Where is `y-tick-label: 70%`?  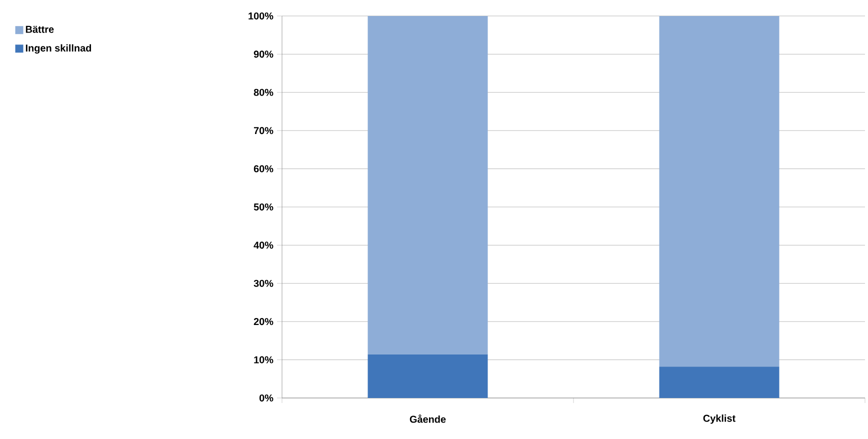 y-tick-label: 70% is located at coordinates (264, 130).